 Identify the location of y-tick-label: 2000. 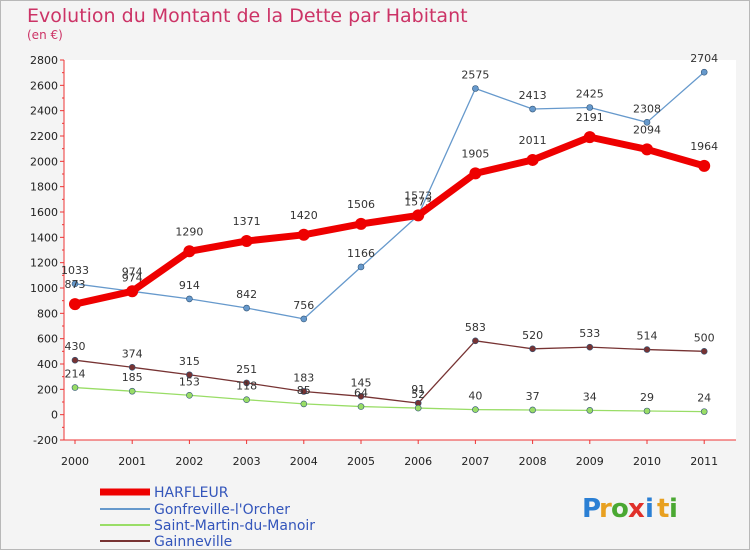
(44, 161).